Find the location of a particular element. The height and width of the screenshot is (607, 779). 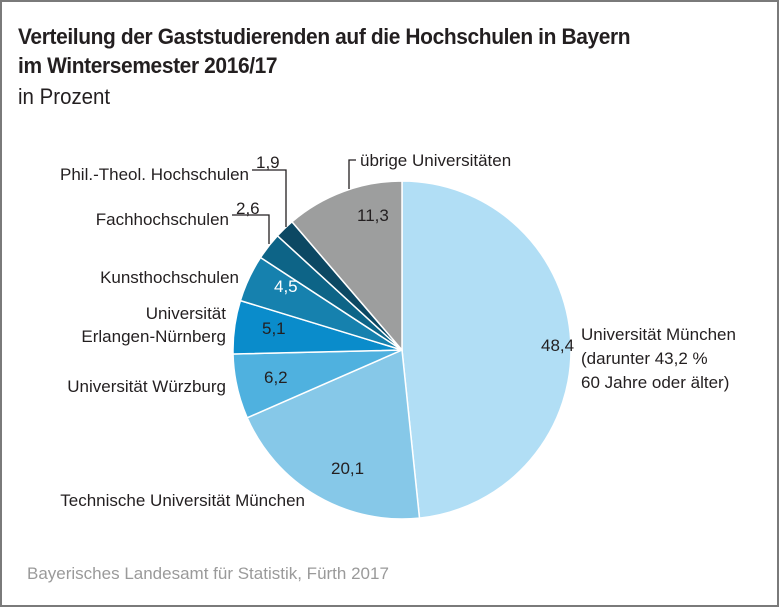

leader-line-uebrige-universitaeten is located at coordinates (352, 174).